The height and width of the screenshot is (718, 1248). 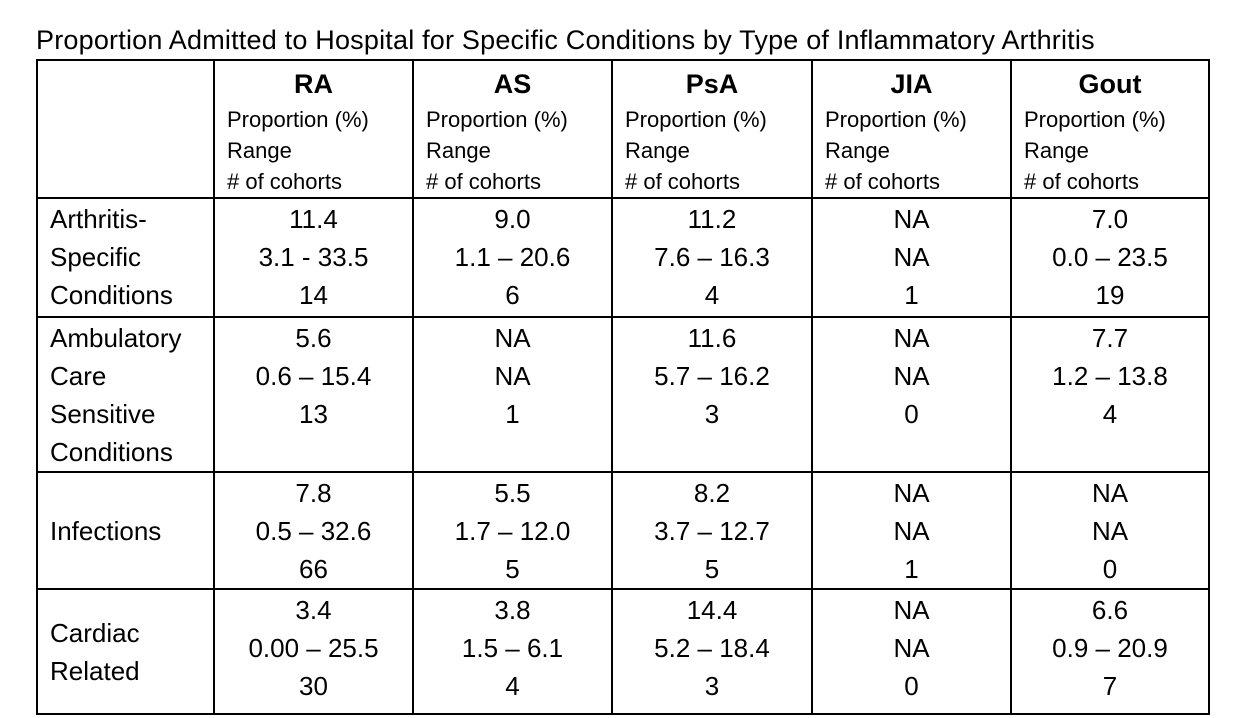 What do you see at coordinates (313, 414) in the screenshot?
I see `cohorts-value: 13` at bounding box center [313, 414].